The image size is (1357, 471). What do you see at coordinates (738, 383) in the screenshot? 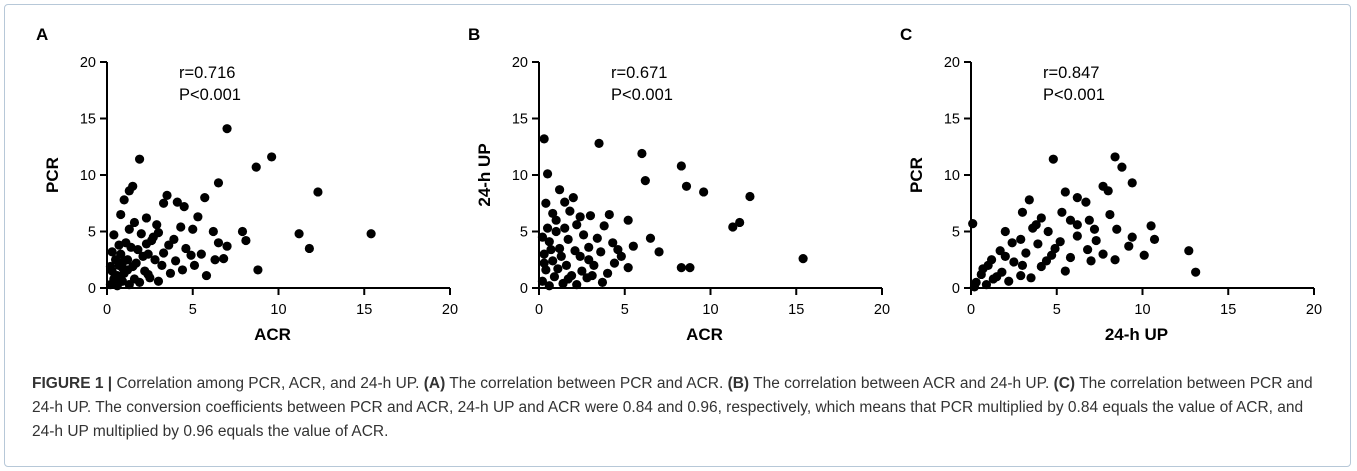
I see `caption-b-tag: (B)` at bounding box center [738, 383].